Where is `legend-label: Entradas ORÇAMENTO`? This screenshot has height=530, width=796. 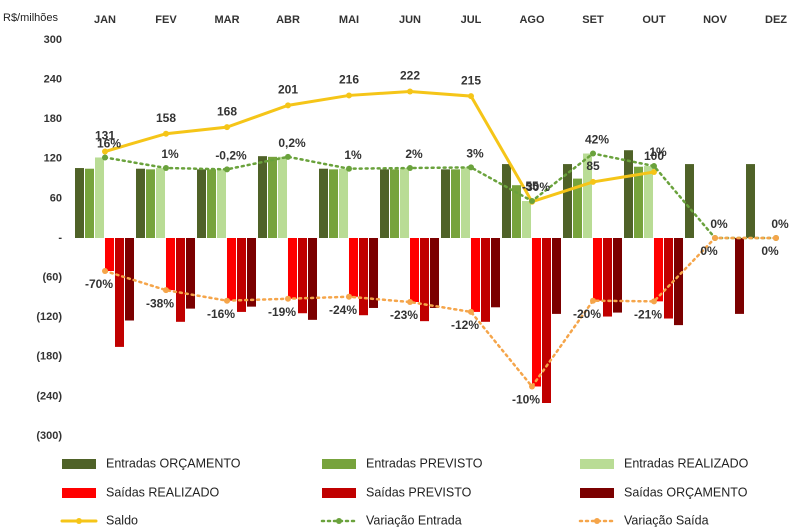 legend-label: Entradas ORÇAMENTO is located at coordinates (173, 463).